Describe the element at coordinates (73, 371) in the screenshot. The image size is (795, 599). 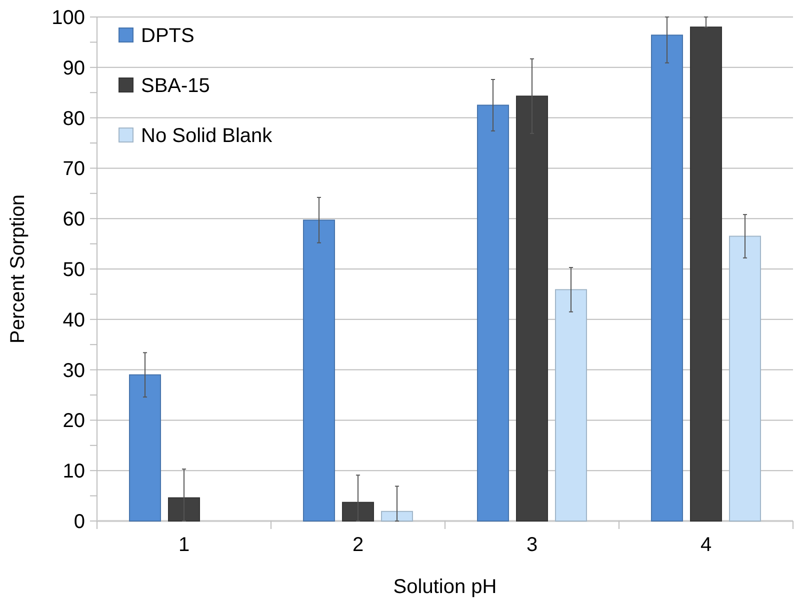
I see `y-tick-label: 30` at that location.